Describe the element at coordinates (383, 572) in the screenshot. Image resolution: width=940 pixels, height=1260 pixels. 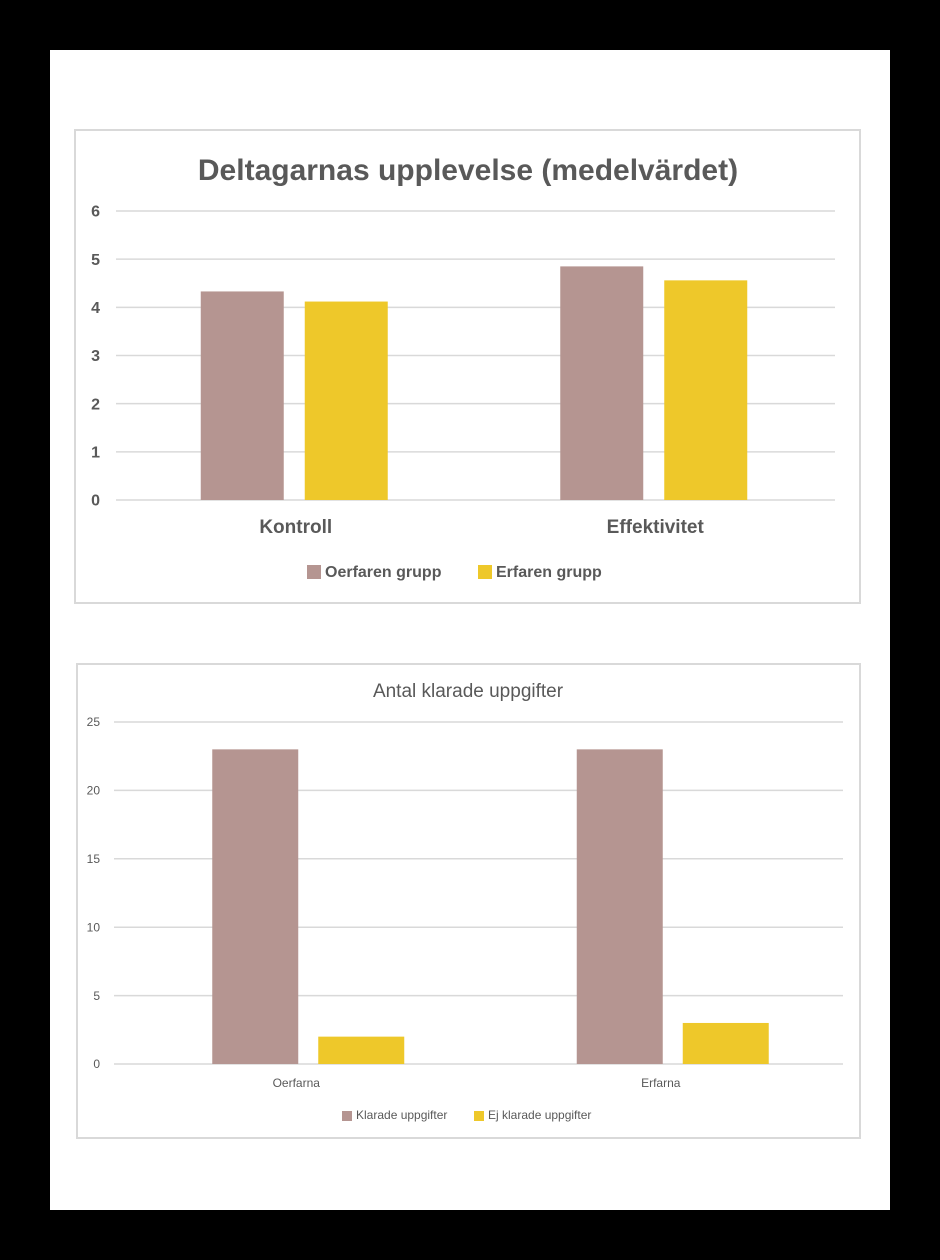
I see `legend-label: Oerfaren grupp` at that location.